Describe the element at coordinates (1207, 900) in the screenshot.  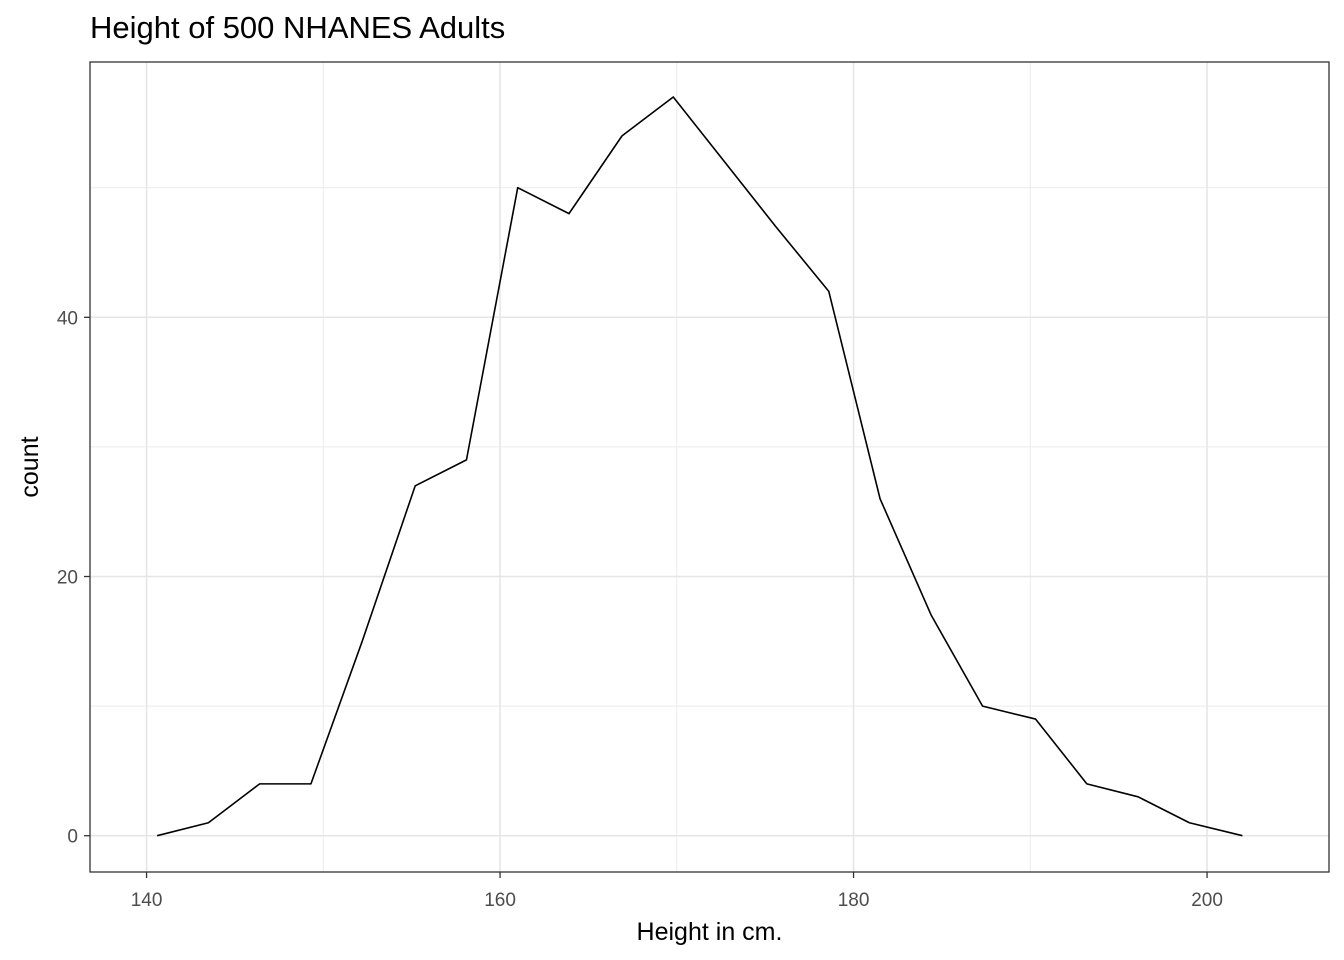
I see `x-tick-label: 200` at that location.